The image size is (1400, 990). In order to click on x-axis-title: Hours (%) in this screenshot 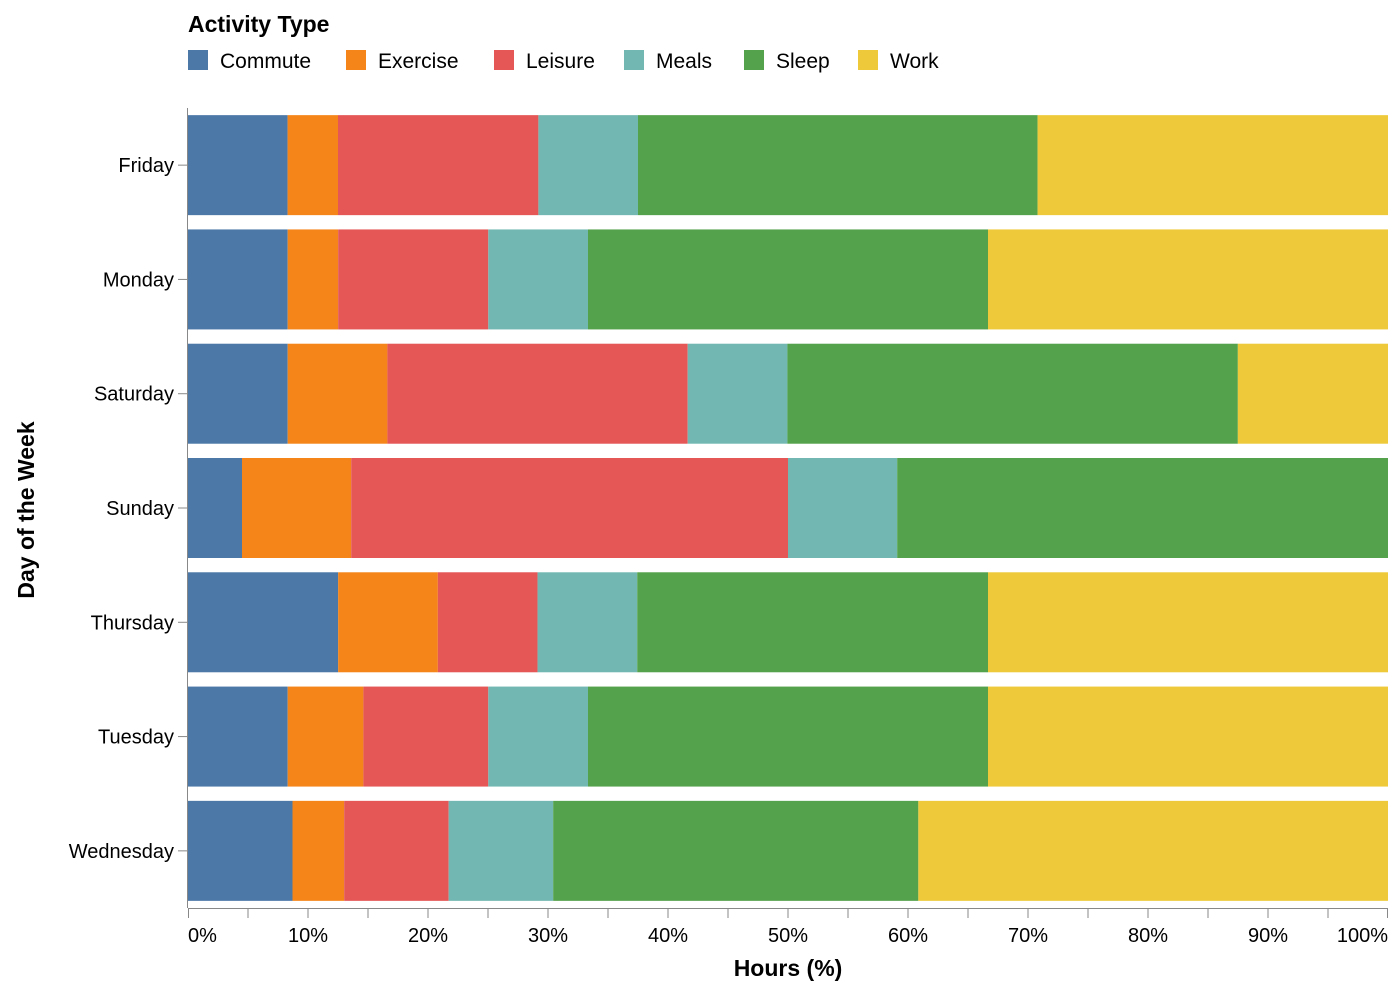, I will do `click(788, 968)`.